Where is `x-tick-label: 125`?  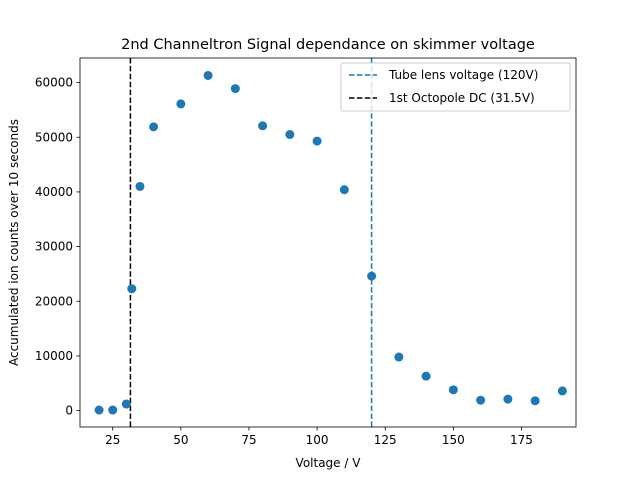 x-tick-label: 125 is located at coordinates (385, 440).